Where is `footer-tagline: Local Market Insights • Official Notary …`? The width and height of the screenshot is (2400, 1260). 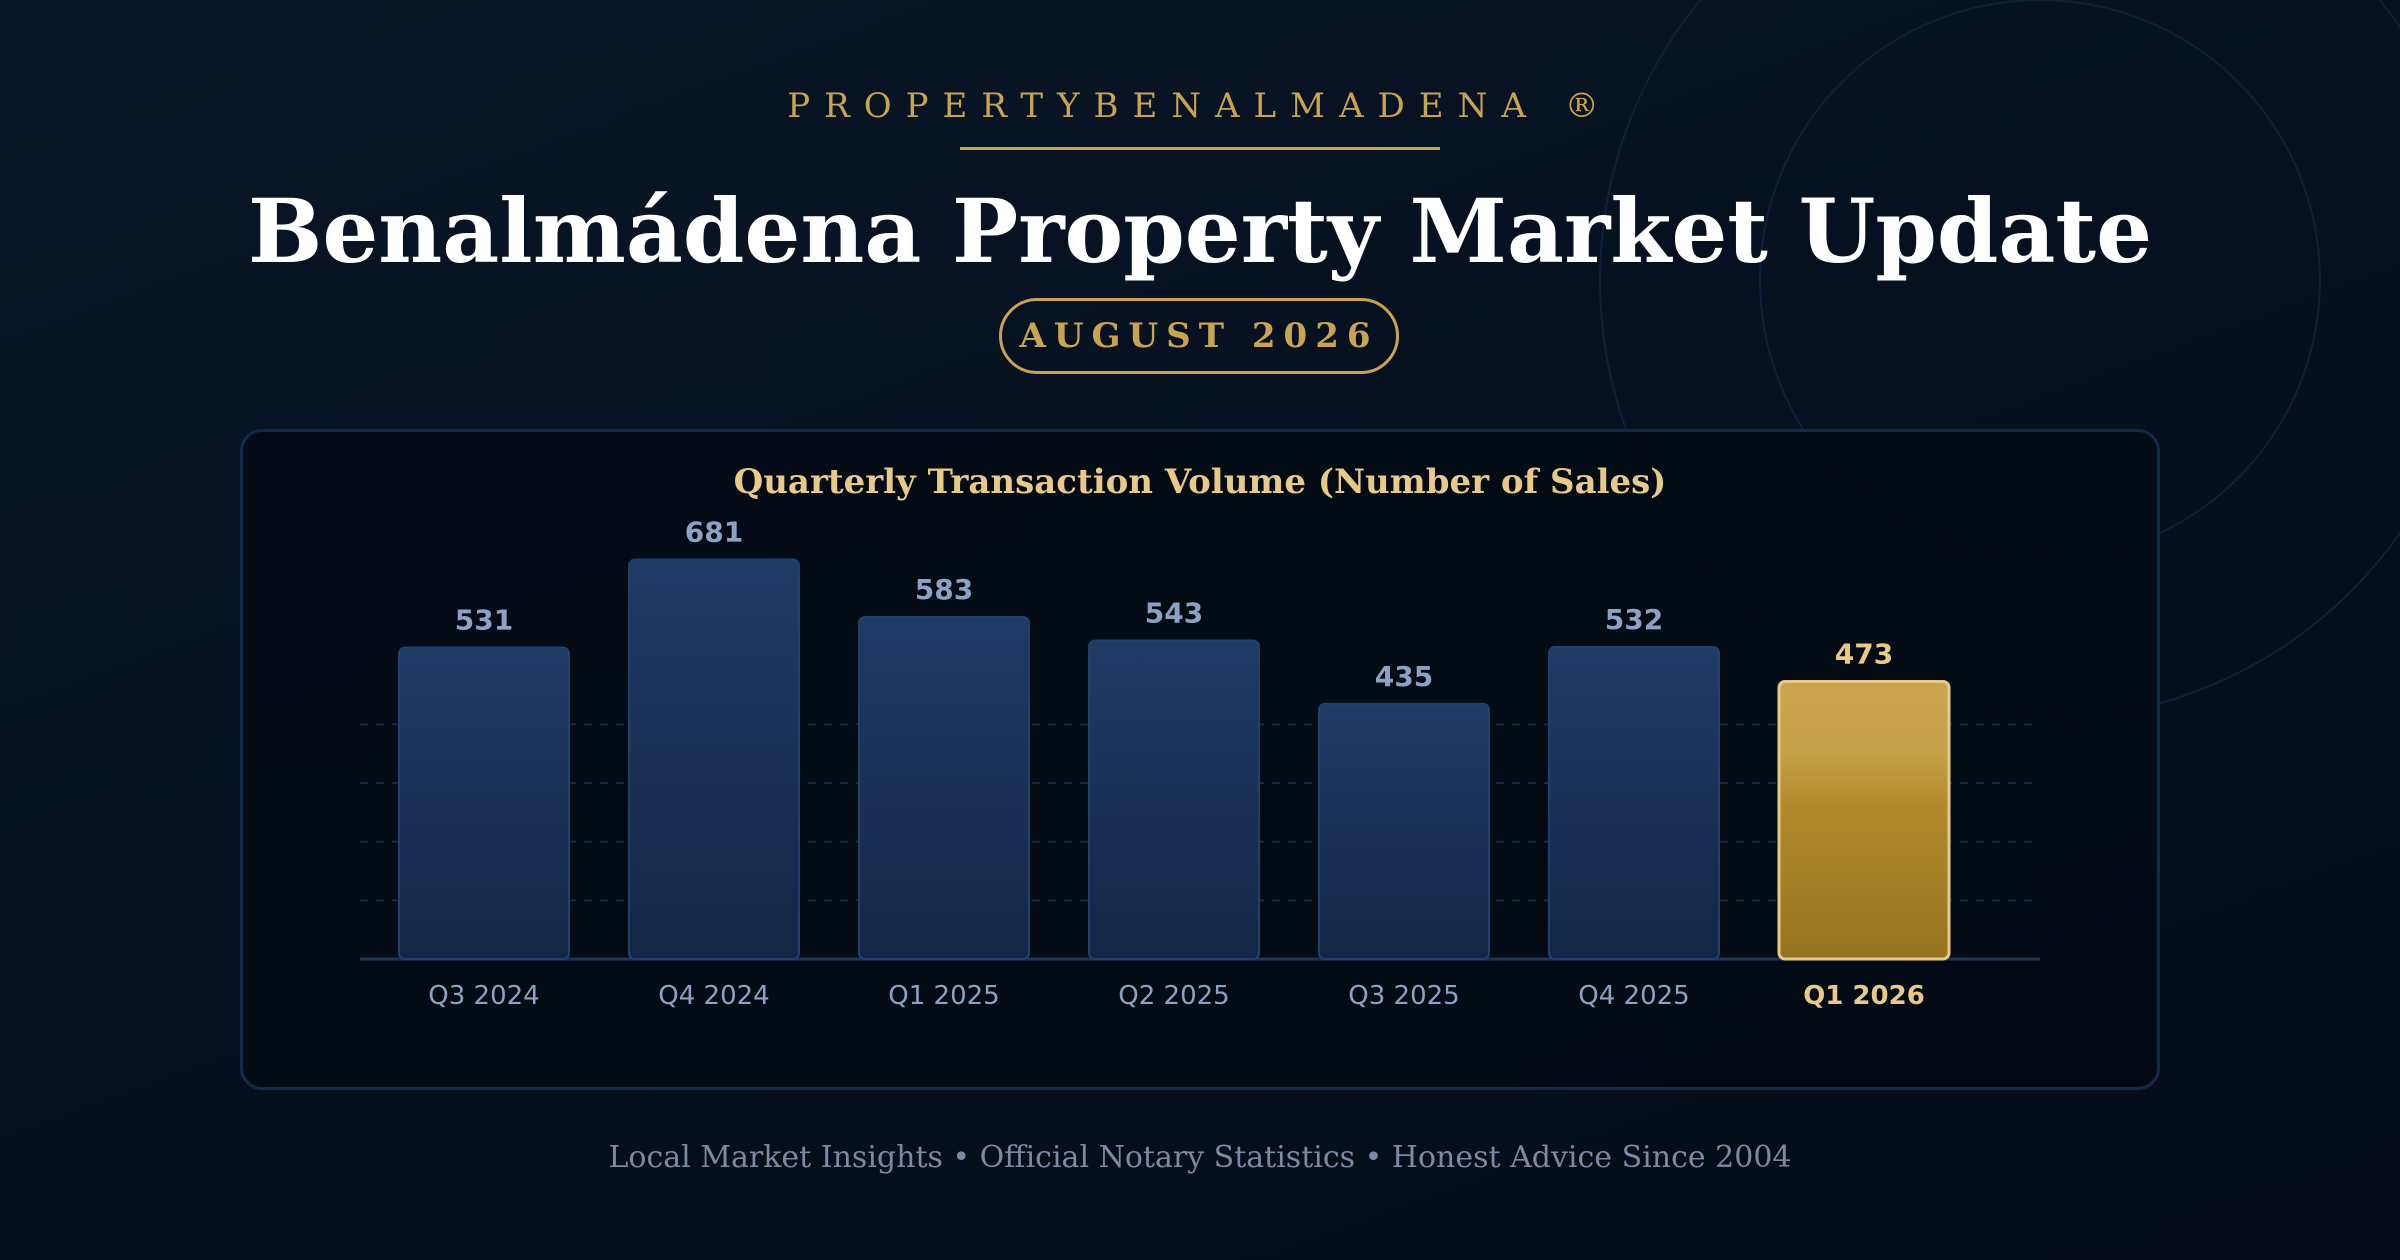 footer-tagline: Local Market Insights • Official Notary … is located at coordinates (1200, 1157).